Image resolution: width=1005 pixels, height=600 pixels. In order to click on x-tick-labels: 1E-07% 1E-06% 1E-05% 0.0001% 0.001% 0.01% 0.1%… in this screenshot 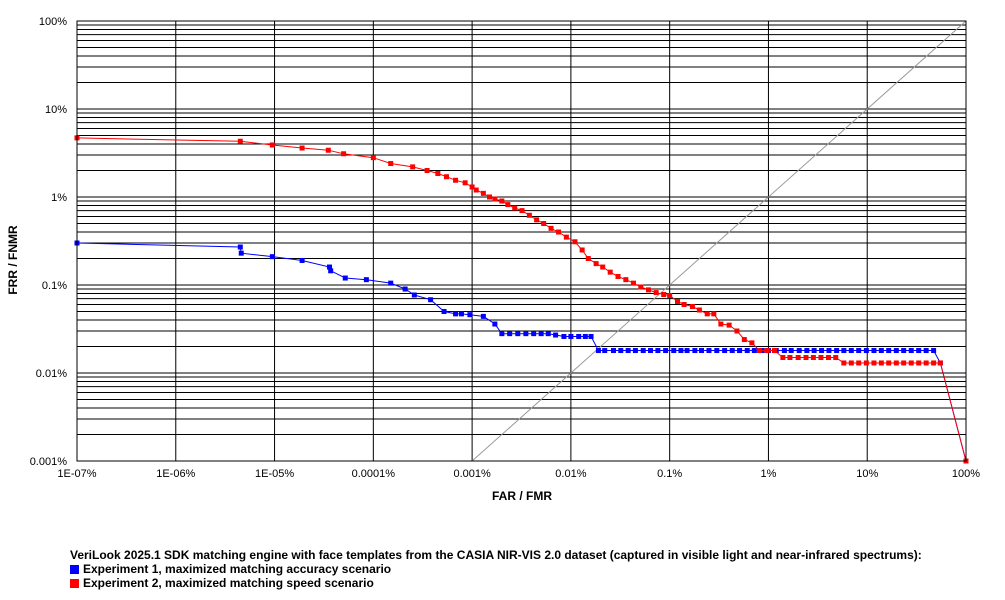, I will do `click(518, 474)`.